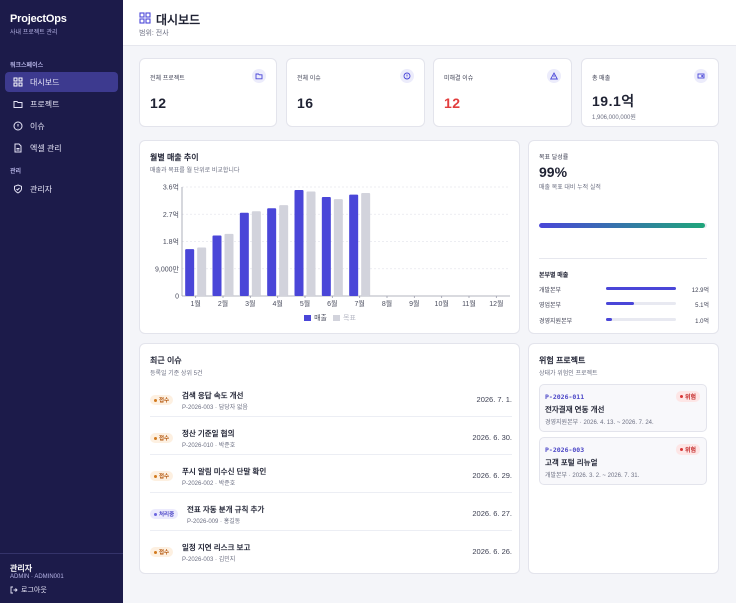 This screenshot has height=603, width=736. I want to click on legend-label: 매출, so click(320, 318).